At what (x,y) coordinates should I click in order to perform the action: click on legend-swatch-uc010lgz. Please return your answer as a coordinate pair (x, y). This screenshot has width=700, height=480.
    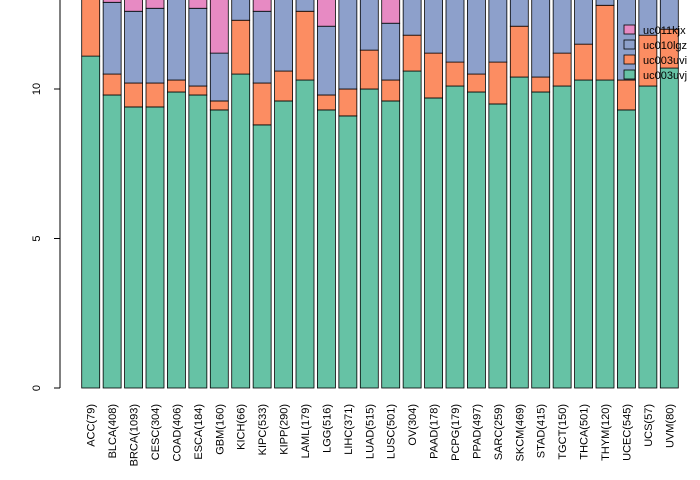
    Looking at the image, I should click on (629, 44).